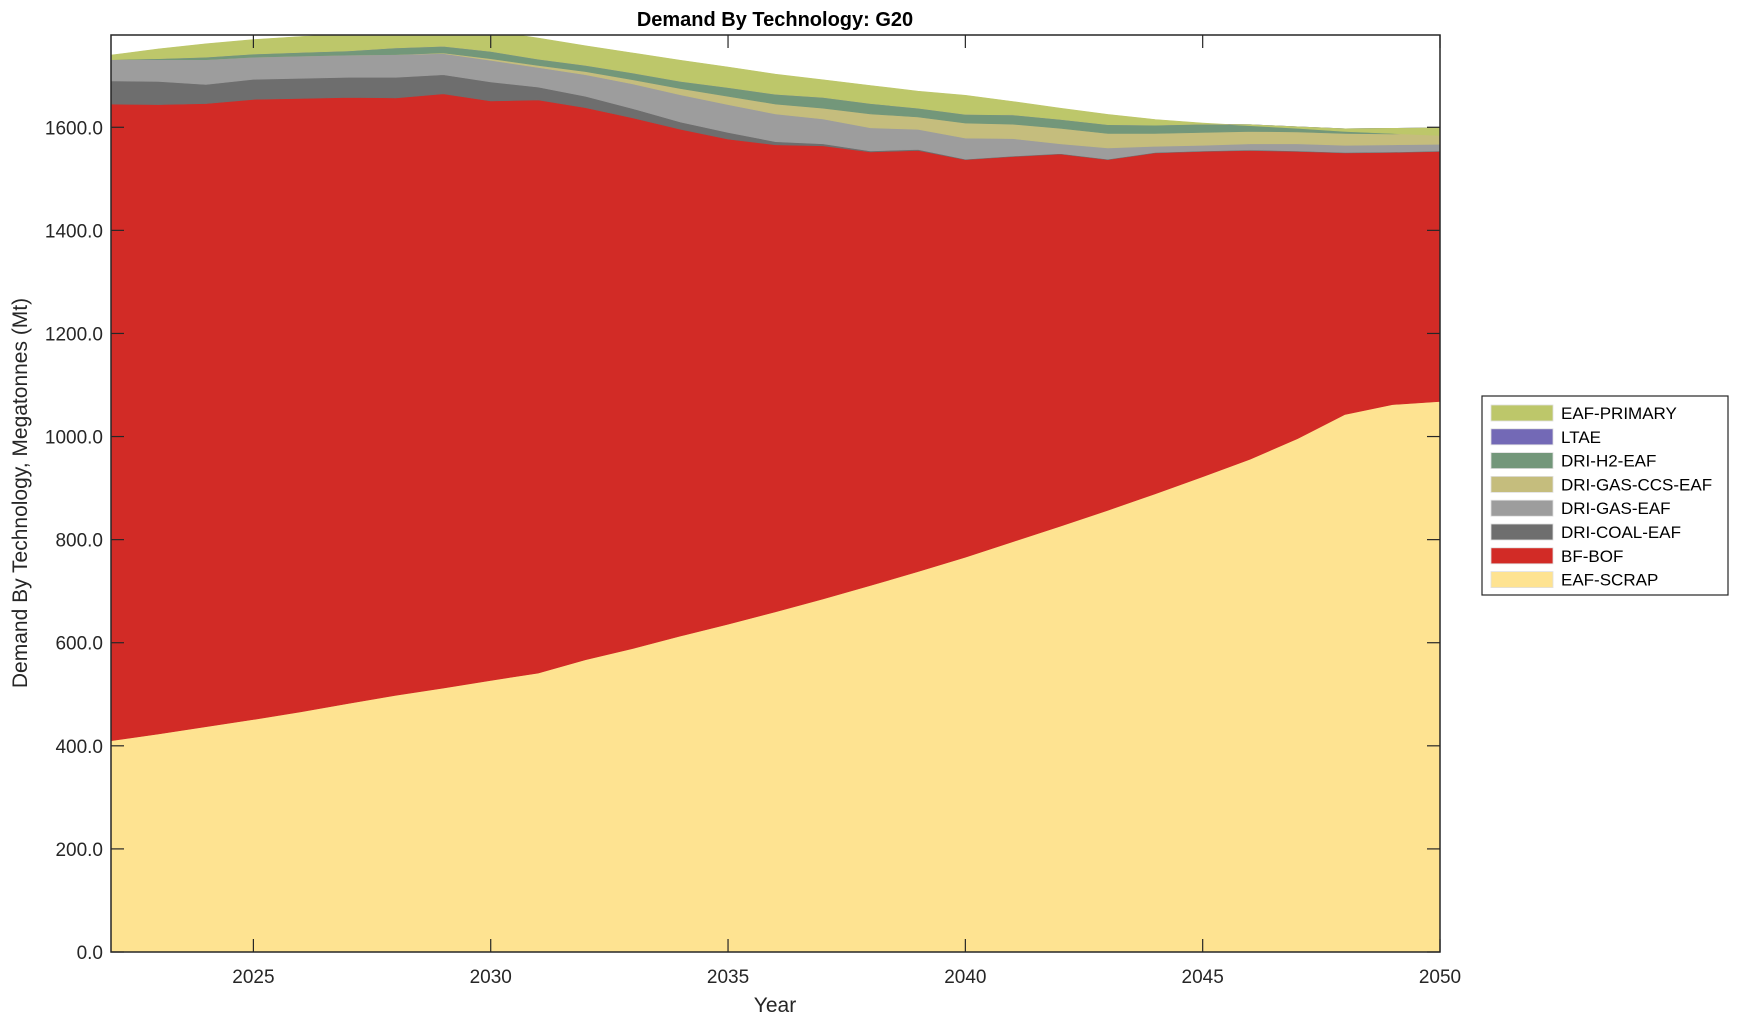  I want to click on x-tick-label: 2035, so click(728, 977).